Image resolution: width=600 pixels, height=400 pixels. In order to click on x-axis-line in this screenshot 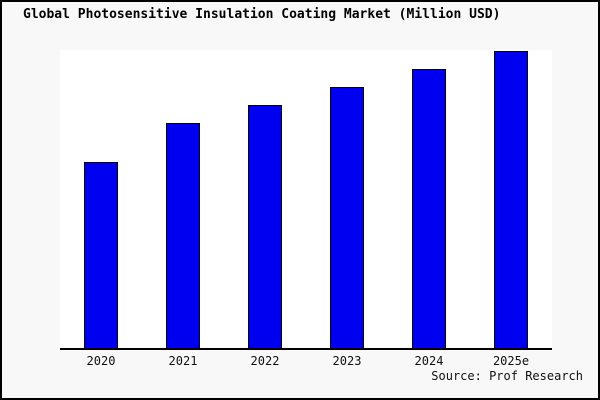, I will do `click(306, 349)`.